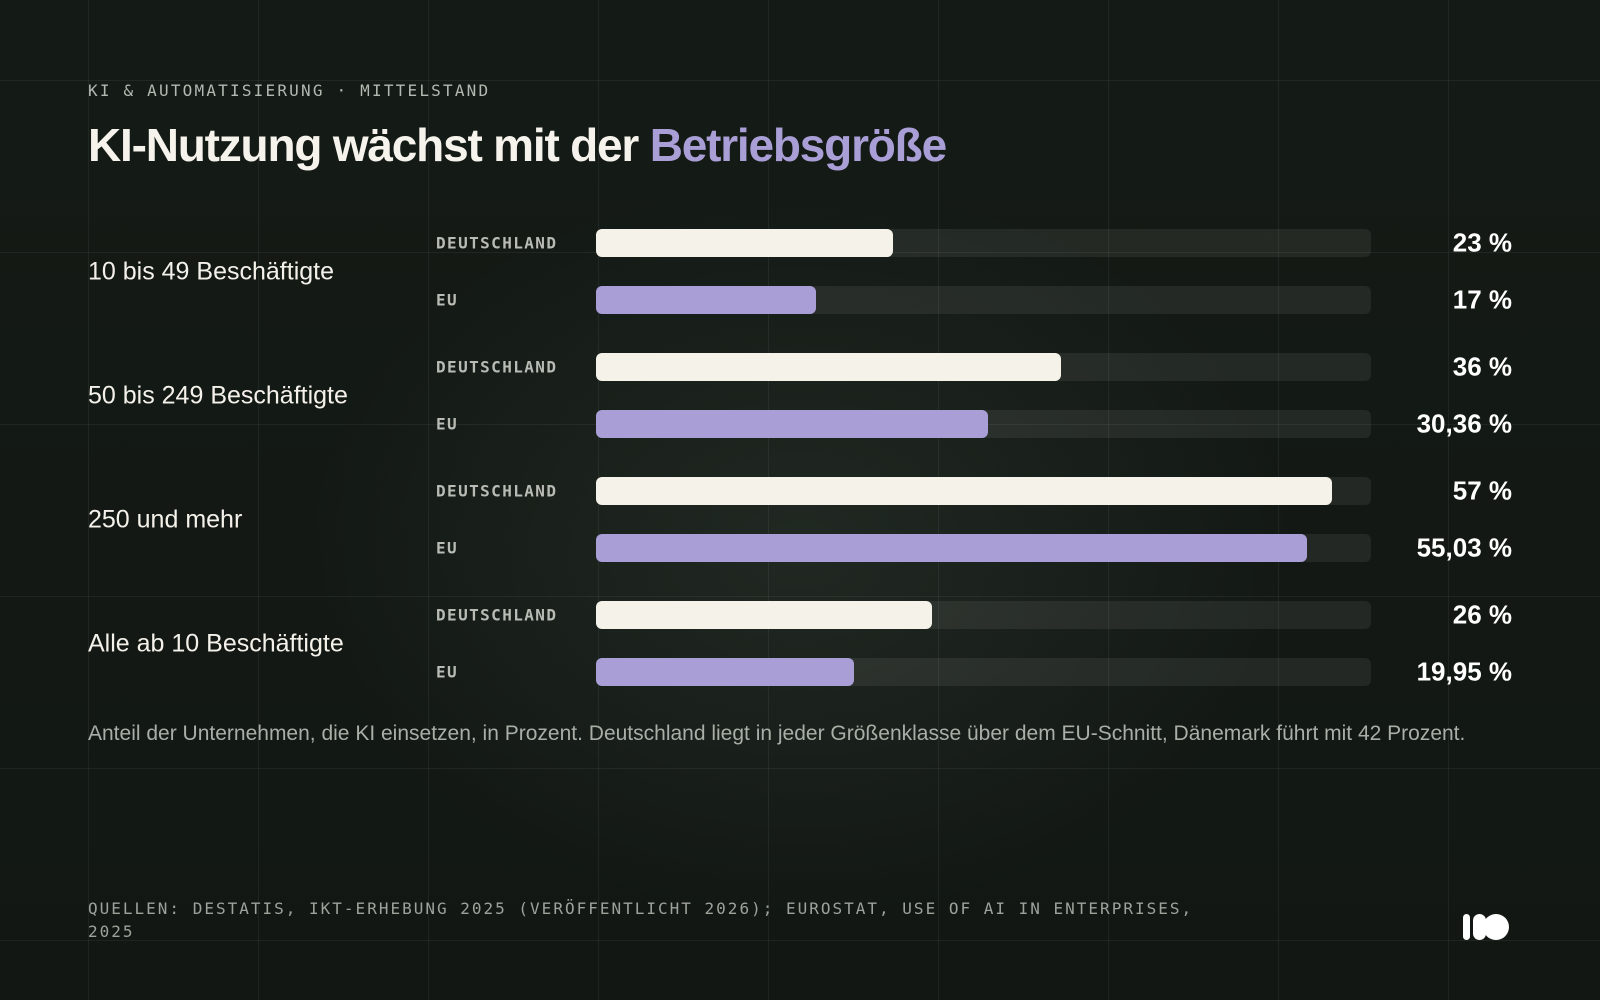 The height and width of the screenshot is (1000, 1600). What do you see at coordinates (289, 90) in the screenshot?
I see `kicker: KI & AUTOMATISIERUNG · MITTELSTAND` at bounding box center [289, 90].